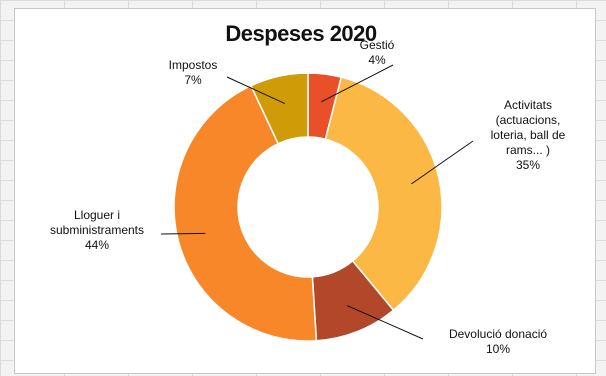 This screenshot has height=376, width=606. What do you see at coordinates (193, 72) in the screenshot?
I see `data-label-4: Impostos 7%` at bounding box center [193, 72].